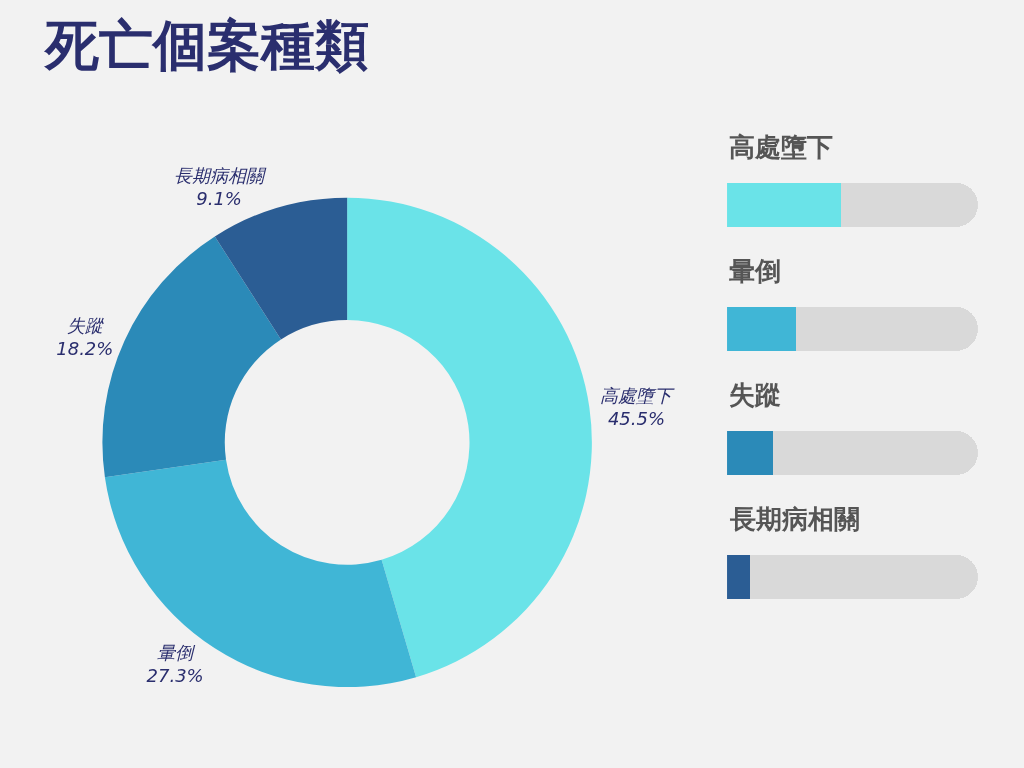  I want to click on data-label: 9.1%, so click(219, 199).